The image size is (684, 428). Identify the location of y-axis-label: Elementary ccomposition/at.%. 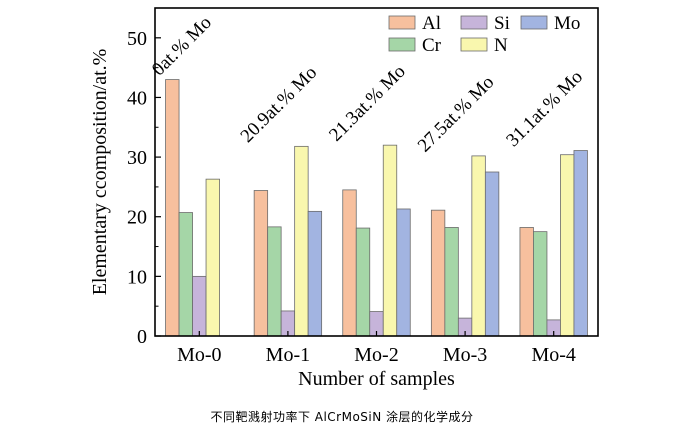
(100, 172).